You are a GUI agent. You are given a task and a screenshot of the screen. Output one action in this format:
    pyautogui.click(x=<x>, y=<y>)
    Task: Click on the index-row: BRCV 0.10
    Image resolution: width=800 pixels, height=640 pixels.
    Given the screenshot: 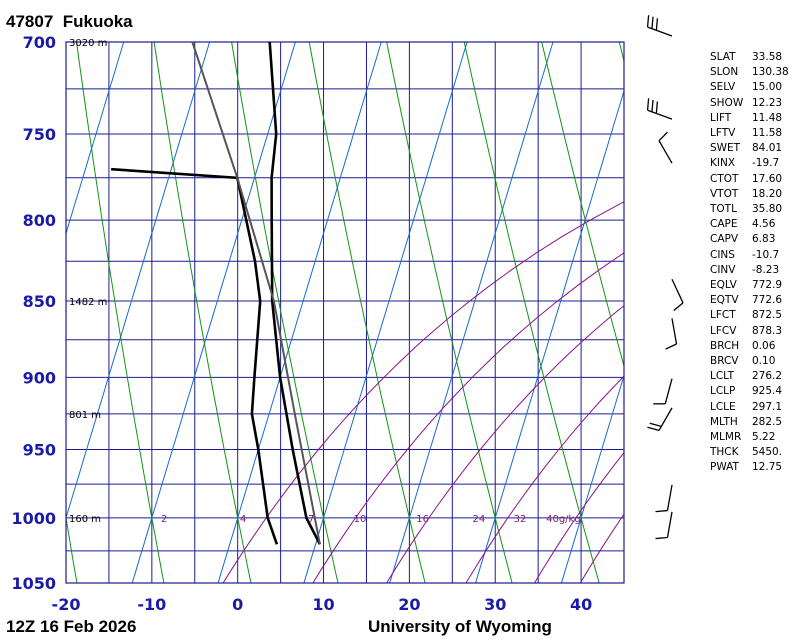 What is the action you would take?
    pyautogui.click(x=755, y=361)
    